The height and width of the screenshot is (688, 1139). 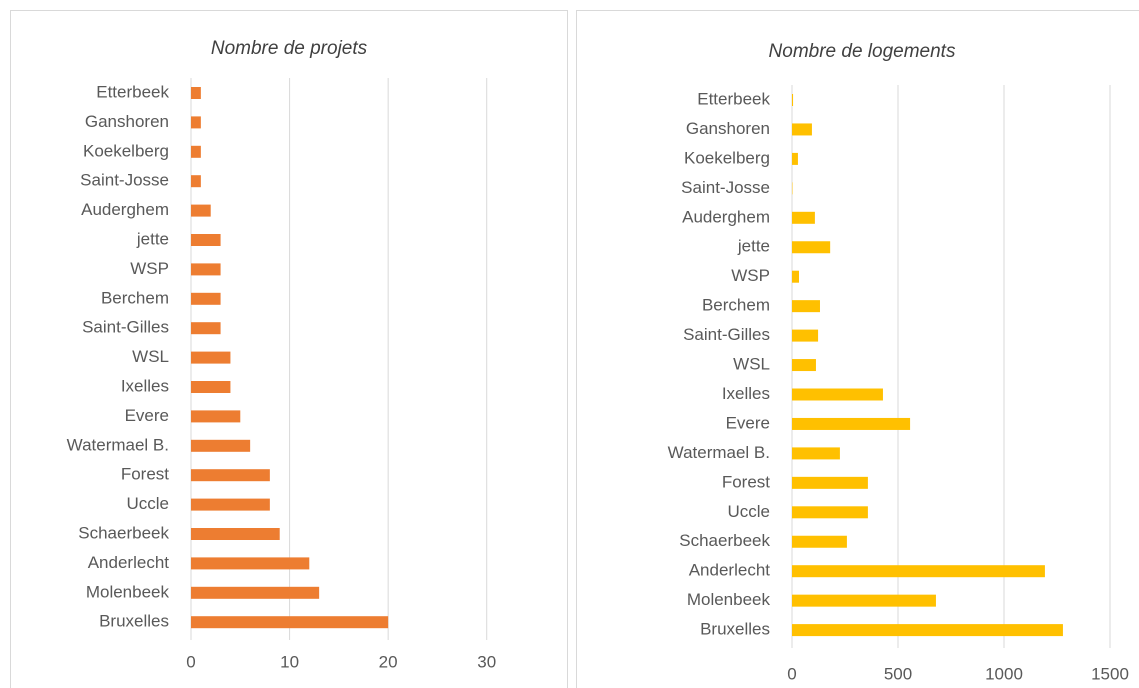 What do you see at coordinates (486, 661) in the screenshot?
I see `x-tick-label: 30` at bounding box center [486, 661].